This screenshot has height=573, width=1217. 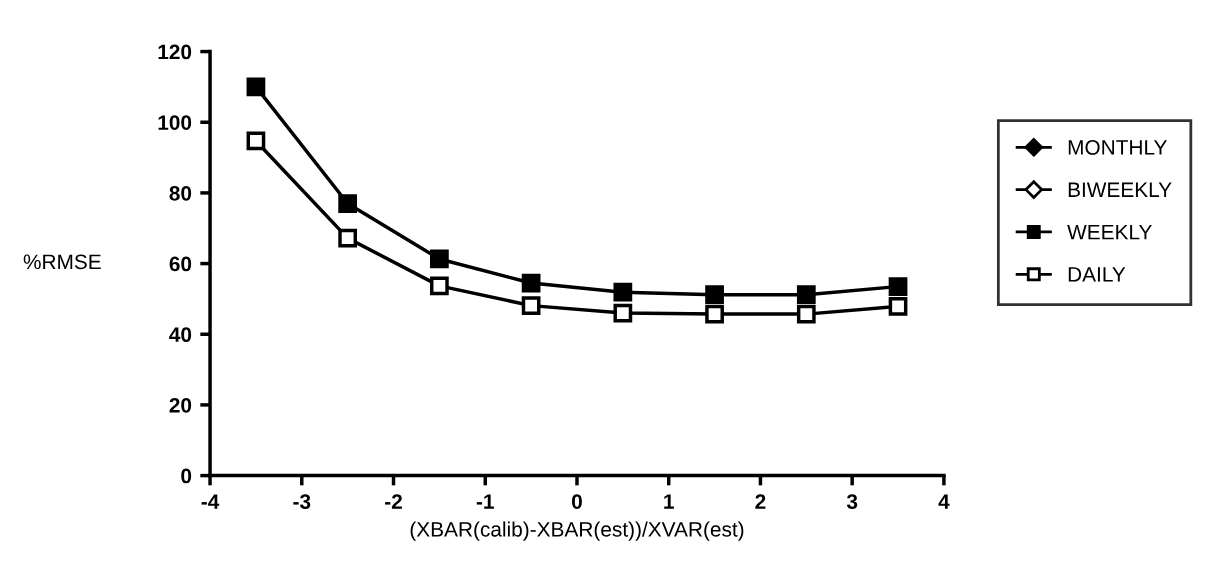 I want to click on x-tick-label: -3, so click(x=302, y=501).